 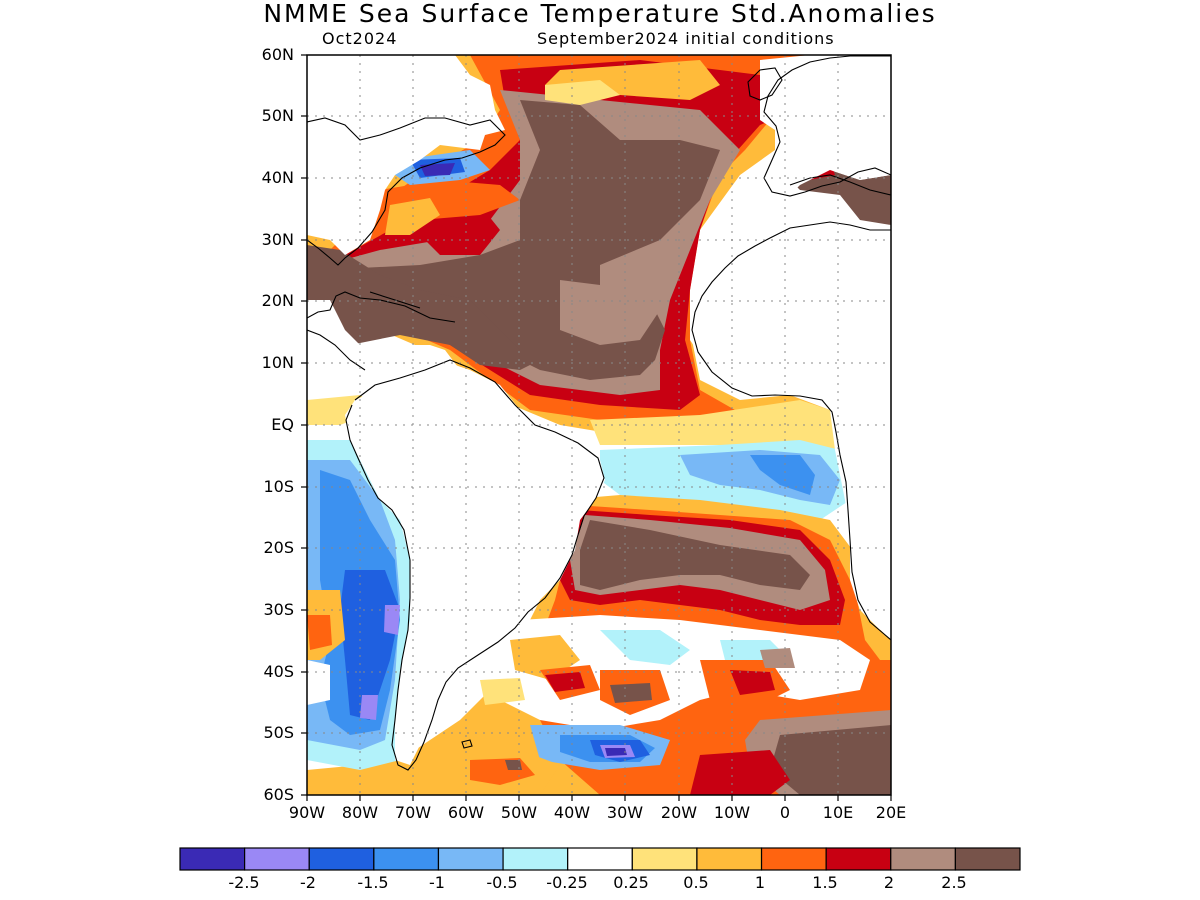 What do you see at coordinates (582, 92) in the screenshot?
I see `anomaly-region-ne-atlantic-lightyellow` at bounding box center [582, 92].